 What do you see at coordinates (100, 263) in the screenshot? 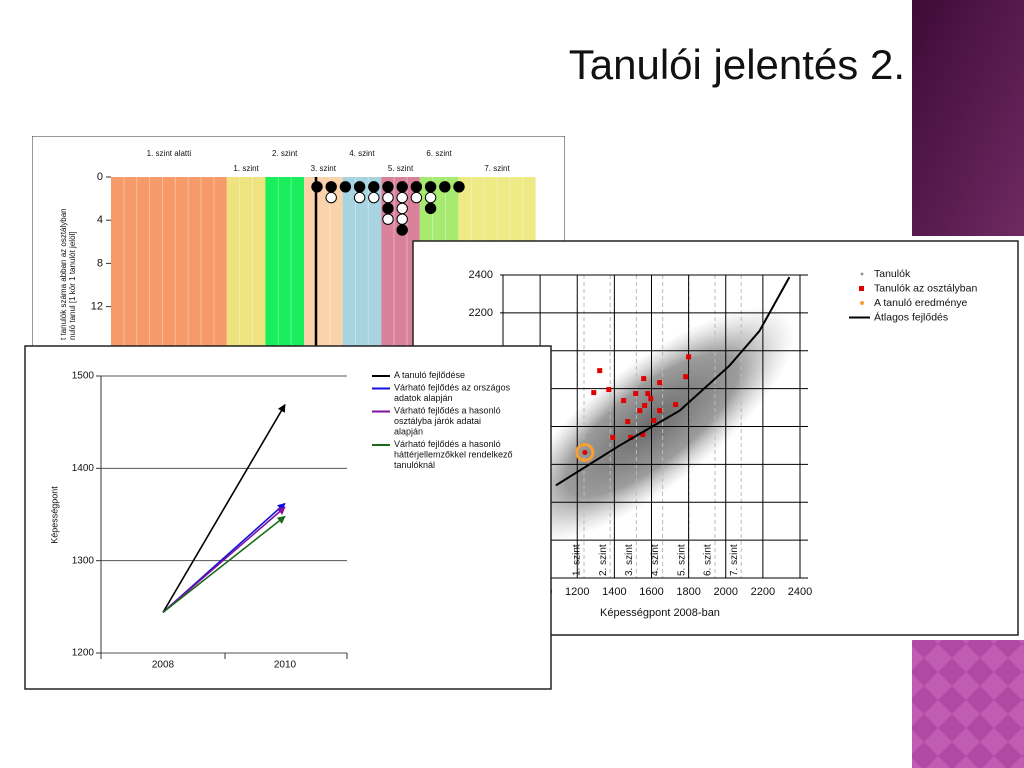
I see `y-tick-label: 8` at bounding box center [100, 263].